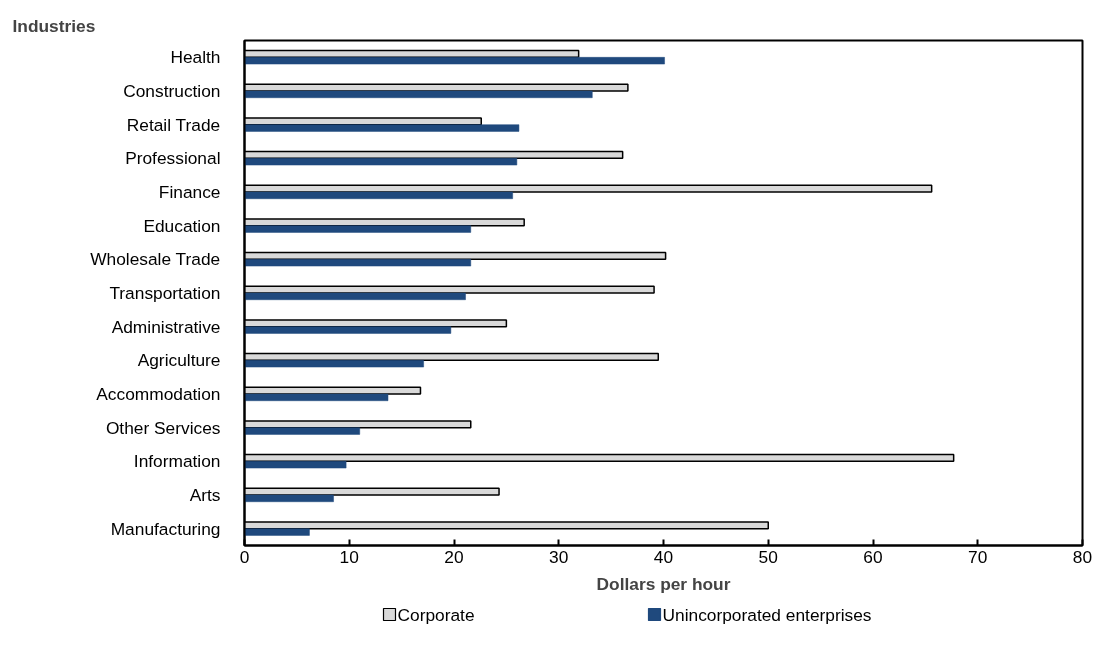 The image size is (1101, 671). Describe the element at coordinates (768, 556) in the screenshot. I see `x-tick-label: 50` at that location.